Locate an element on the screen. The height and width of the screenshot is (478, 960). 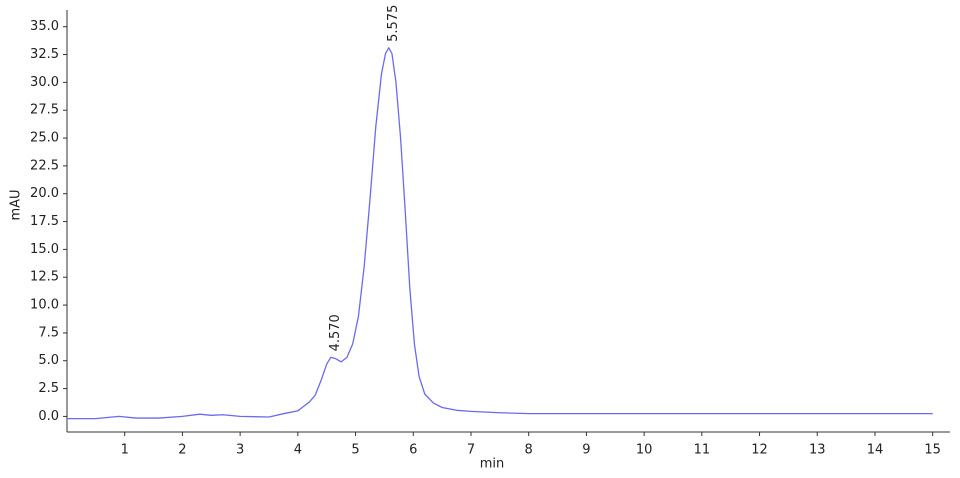
x-tick-label: 4 is located at coordinates (298, 450).